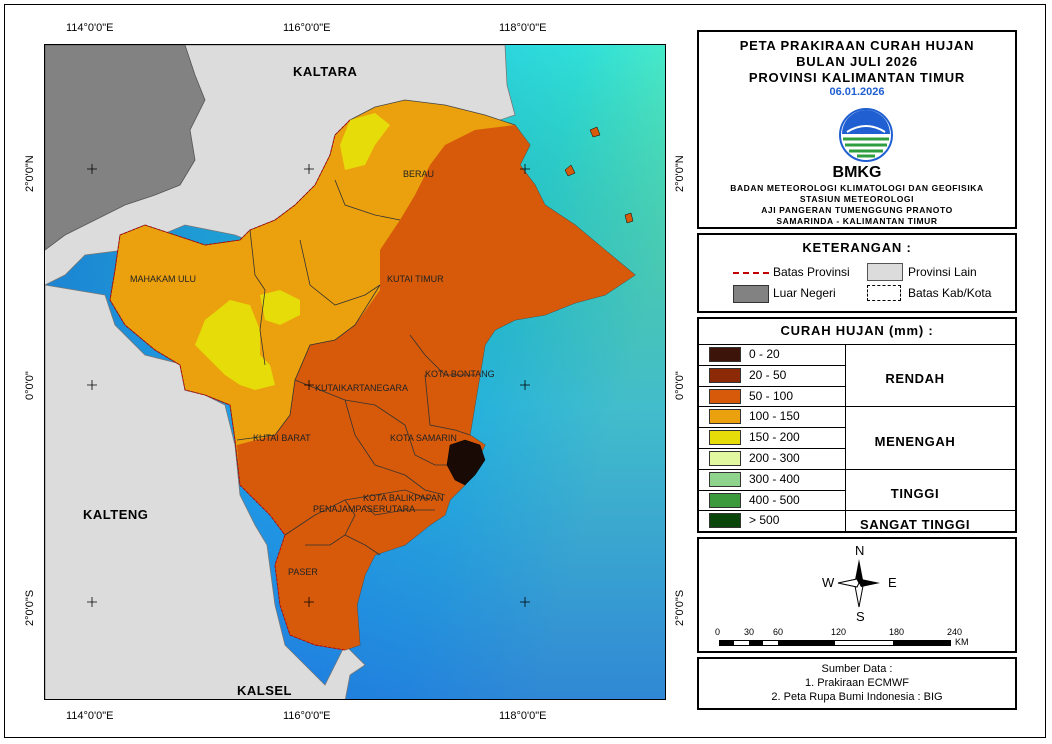 The height and width of the screenshot is (744, 1052). Describe the element at coordinates (30, 607) in the screenshot. I see `lat-label-2s-left: 2°0'0"S` at that location.